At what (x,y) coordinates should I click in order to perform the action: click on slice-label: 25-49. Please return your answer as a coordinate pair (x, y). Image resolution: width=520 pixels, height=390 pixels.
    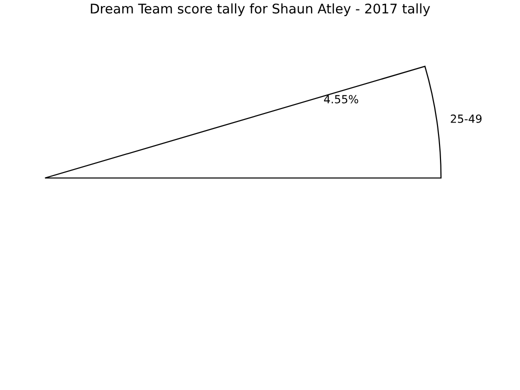
    Looking at the image, I should click on (466, 118).